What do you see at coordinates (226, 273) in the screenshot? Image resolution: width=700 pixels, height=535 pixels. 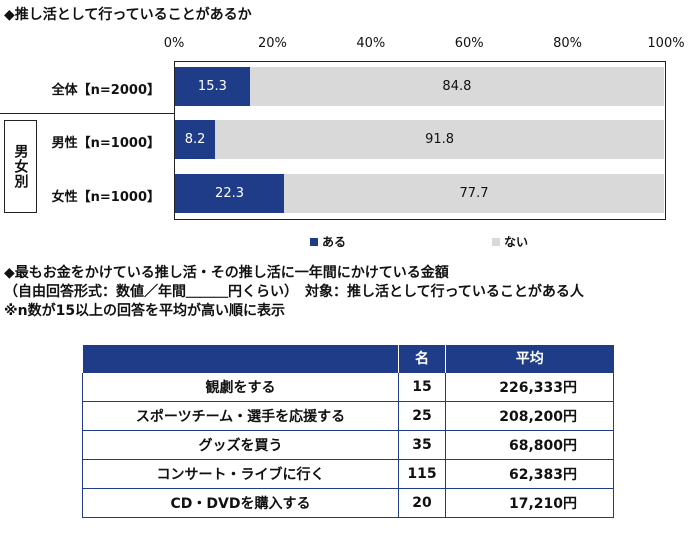 I see `section2-title: ◆最もお金をかけている推し活・その推し活に一年間にかけている金額` at bounding box center [226, 273].